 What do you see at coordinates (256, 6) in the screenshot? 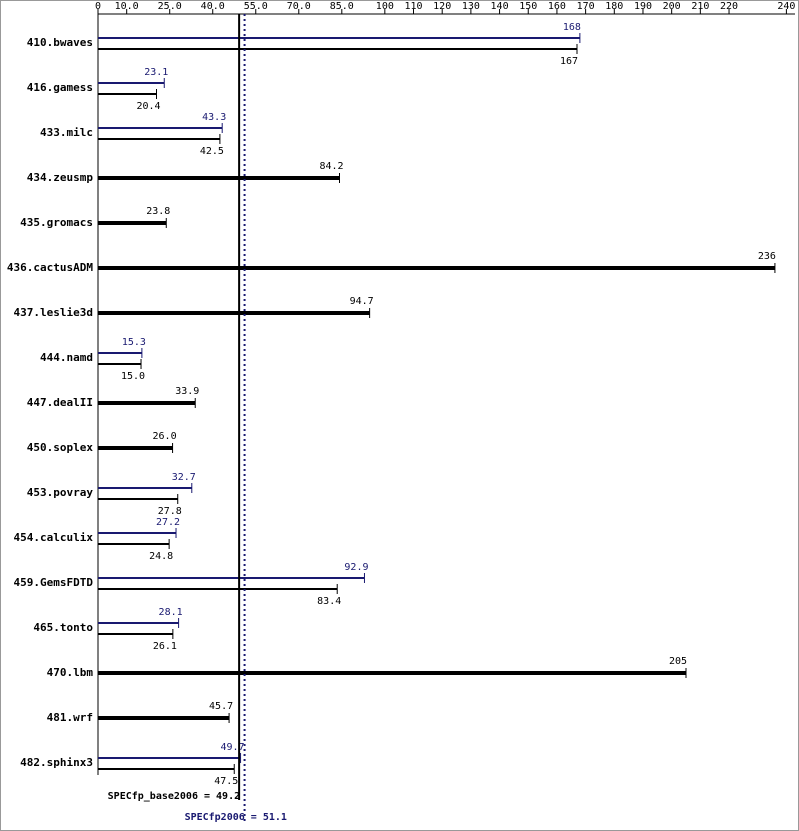
I see `x-tick-label: 55.0` at bounding box center [256, 6].